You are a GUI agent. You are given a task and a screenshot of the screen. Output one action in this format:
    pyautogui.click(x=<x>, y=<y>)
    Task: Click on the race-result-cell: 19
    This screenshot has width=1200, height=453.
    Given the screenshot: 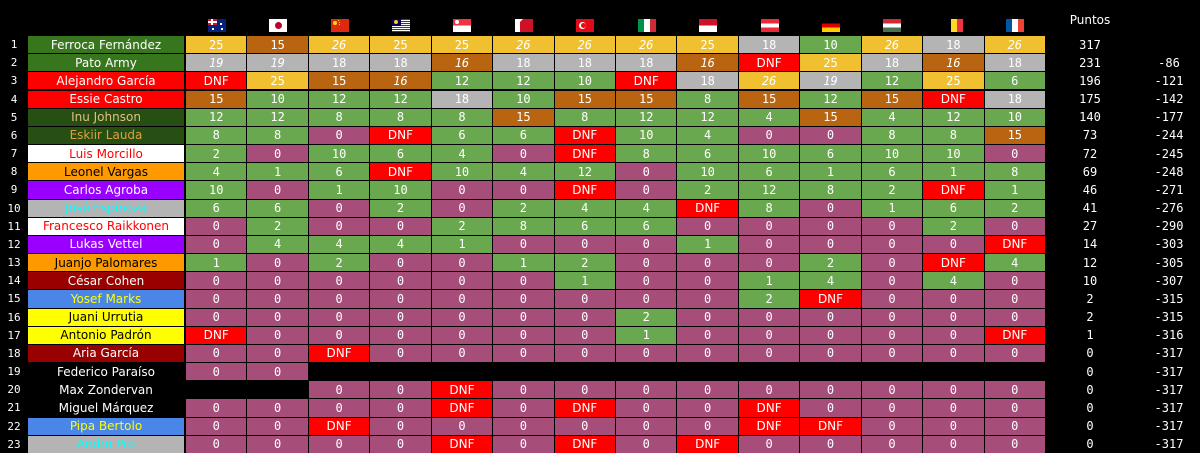 What is the action you would take?
    pyautogui.click(x=277, y=63)
    